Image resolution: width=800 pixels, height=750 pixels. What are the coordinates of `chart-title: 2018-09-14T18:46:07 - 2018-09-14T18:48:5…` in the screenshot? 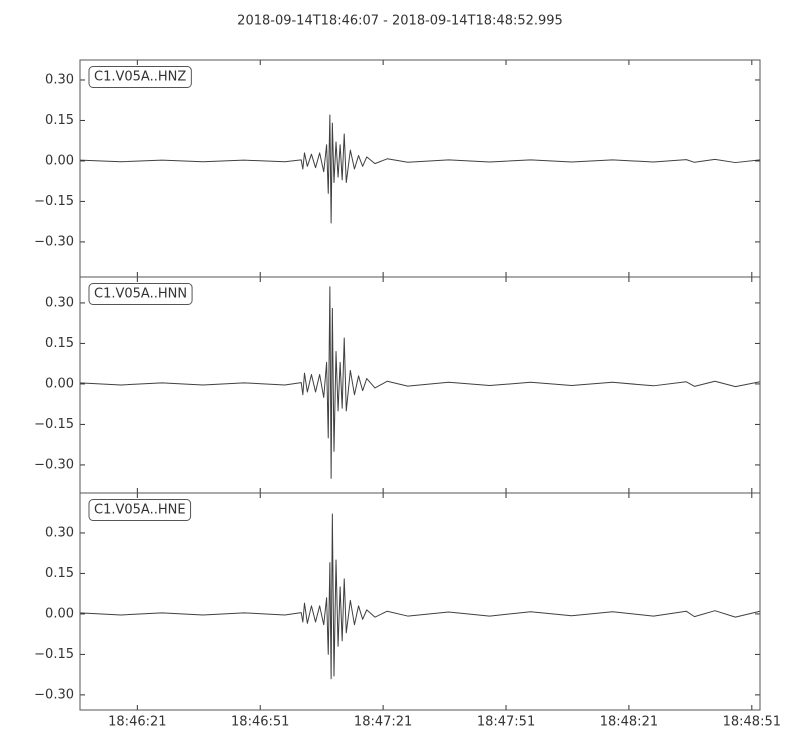 It's located at (400, 21).